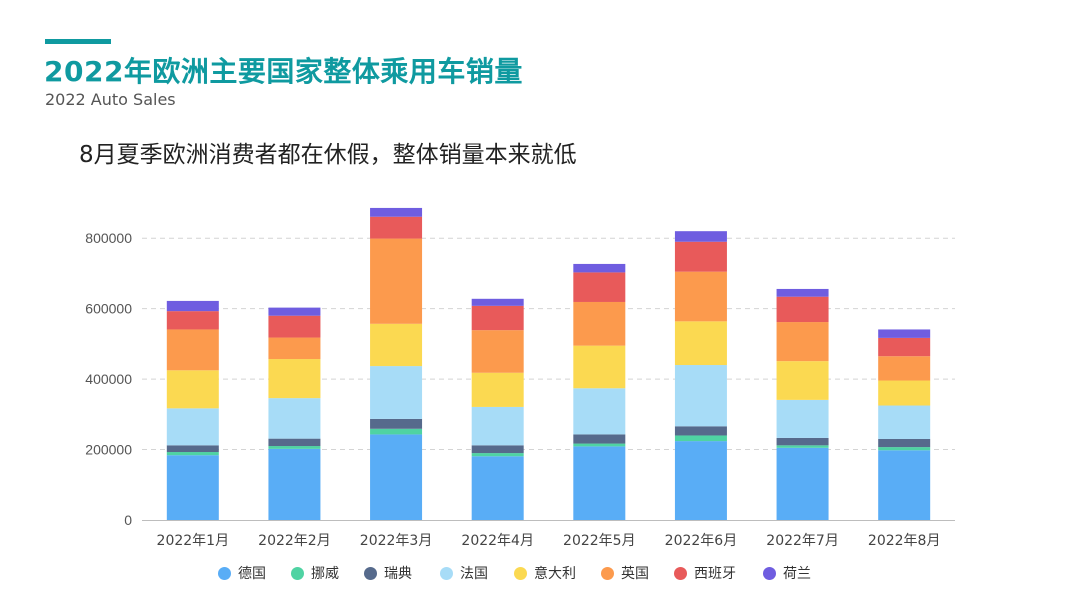 The width and height of the screenshot is (1080, 608). I want to click on legend-item: 德国, so click(242, 573).